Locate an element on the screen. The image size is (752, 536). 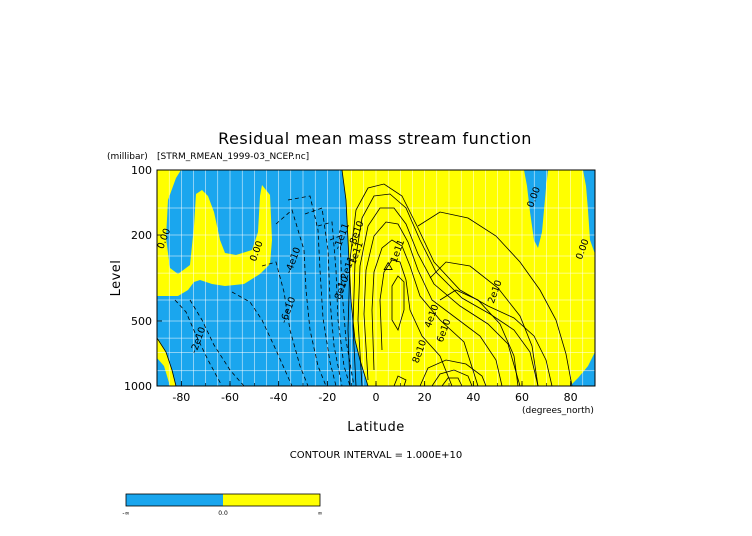
contour-zero-mid is located at coordinates (355, 278).